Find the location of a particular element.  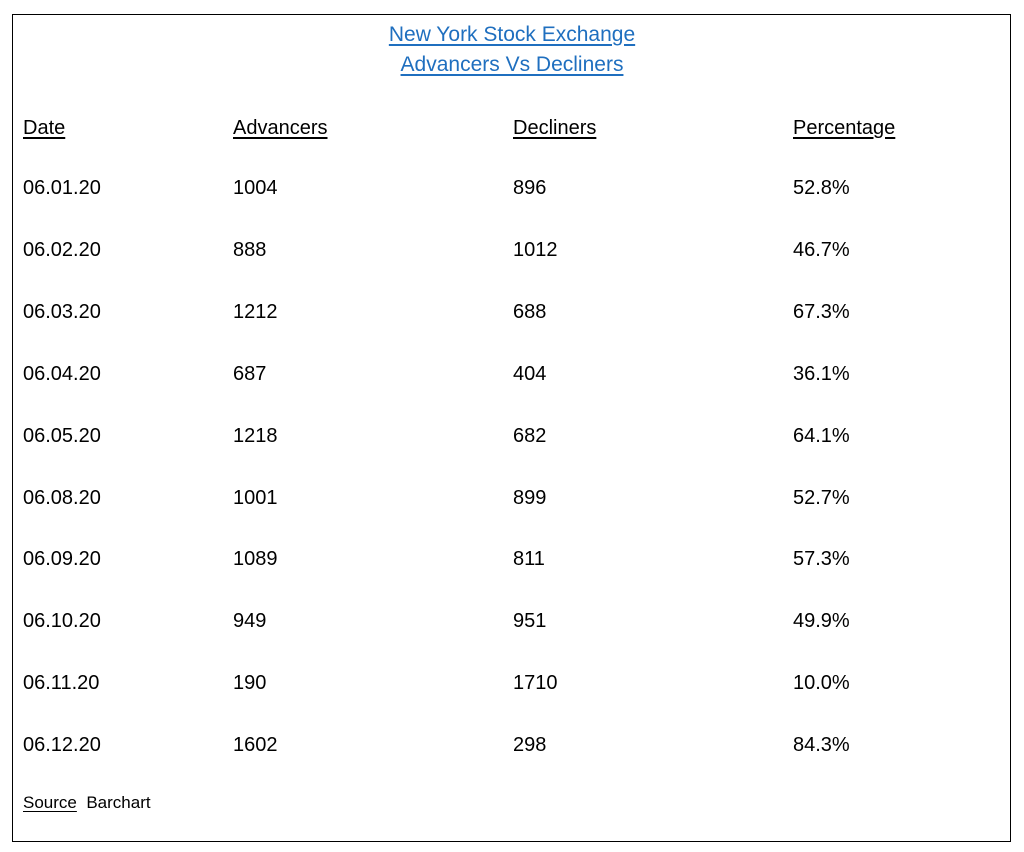

cell-decliners: 899 is located at coordinates (530, 498).